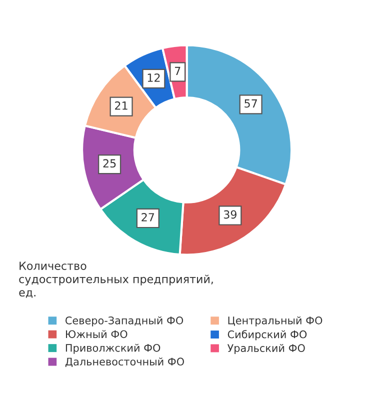 This screenshot has width=371, height=412. I want to click on data-label: 25, so click(109, 163).